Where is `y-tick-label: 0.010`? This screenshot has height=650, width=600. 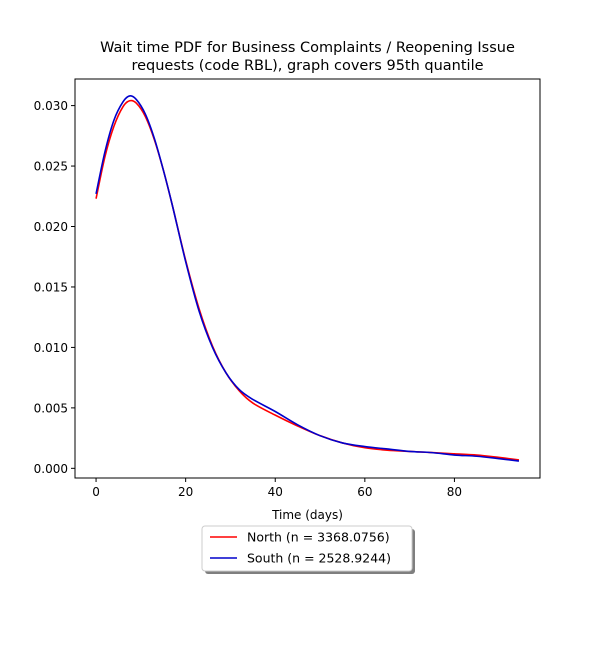
y-tick-label: 0.010 is located at coordinates (51, 348).